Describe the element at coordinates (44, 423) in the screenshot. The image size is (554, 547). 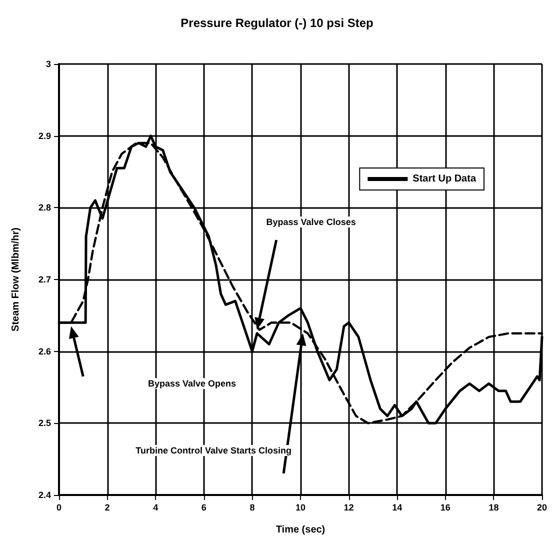
I see `y-tick-label: 2.5` at that location.